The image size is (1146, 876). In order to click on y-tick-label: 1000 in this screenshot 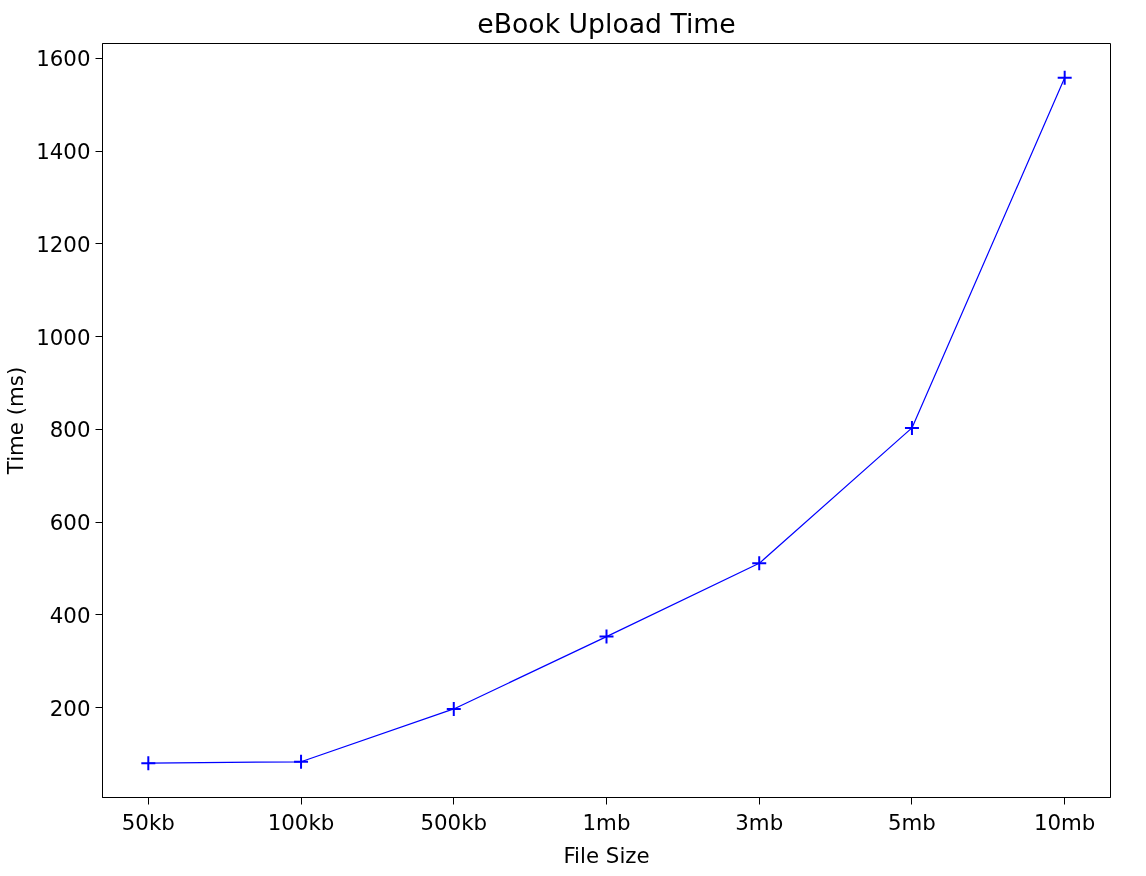, I will do `click(63, 337)`.